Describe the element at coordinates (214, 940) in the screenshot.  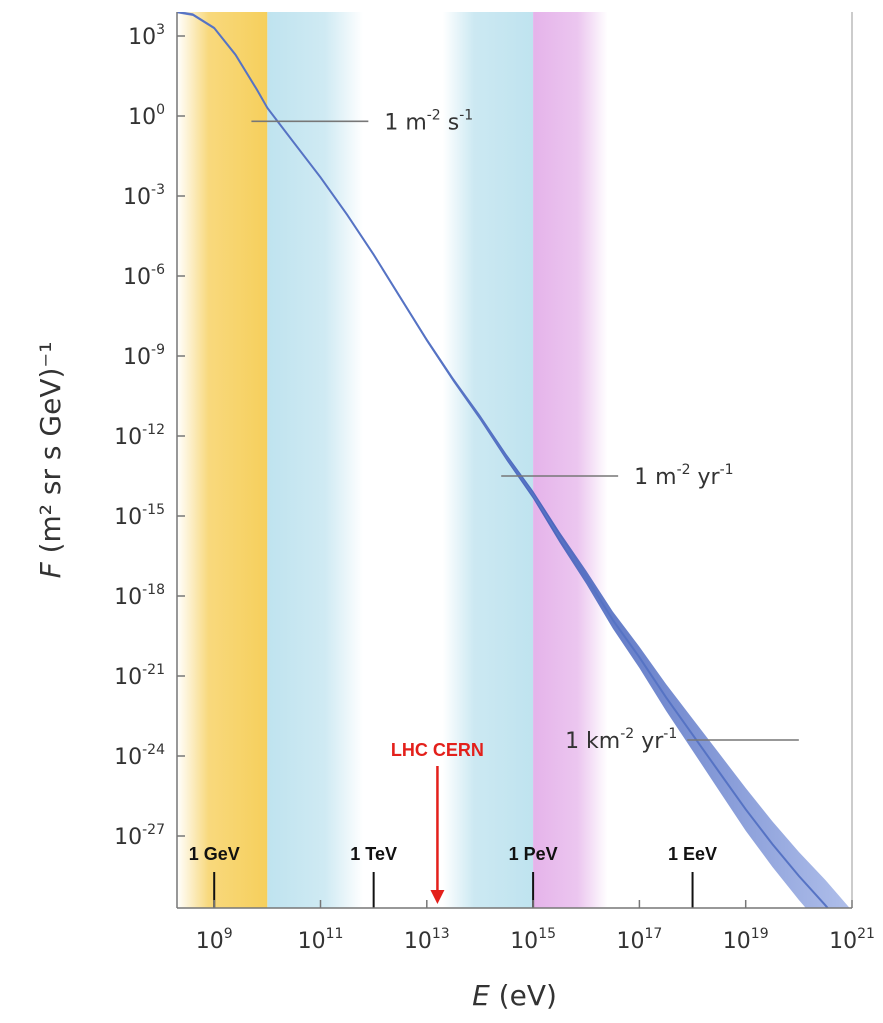
I see `x-tick-label: 109` at that location.